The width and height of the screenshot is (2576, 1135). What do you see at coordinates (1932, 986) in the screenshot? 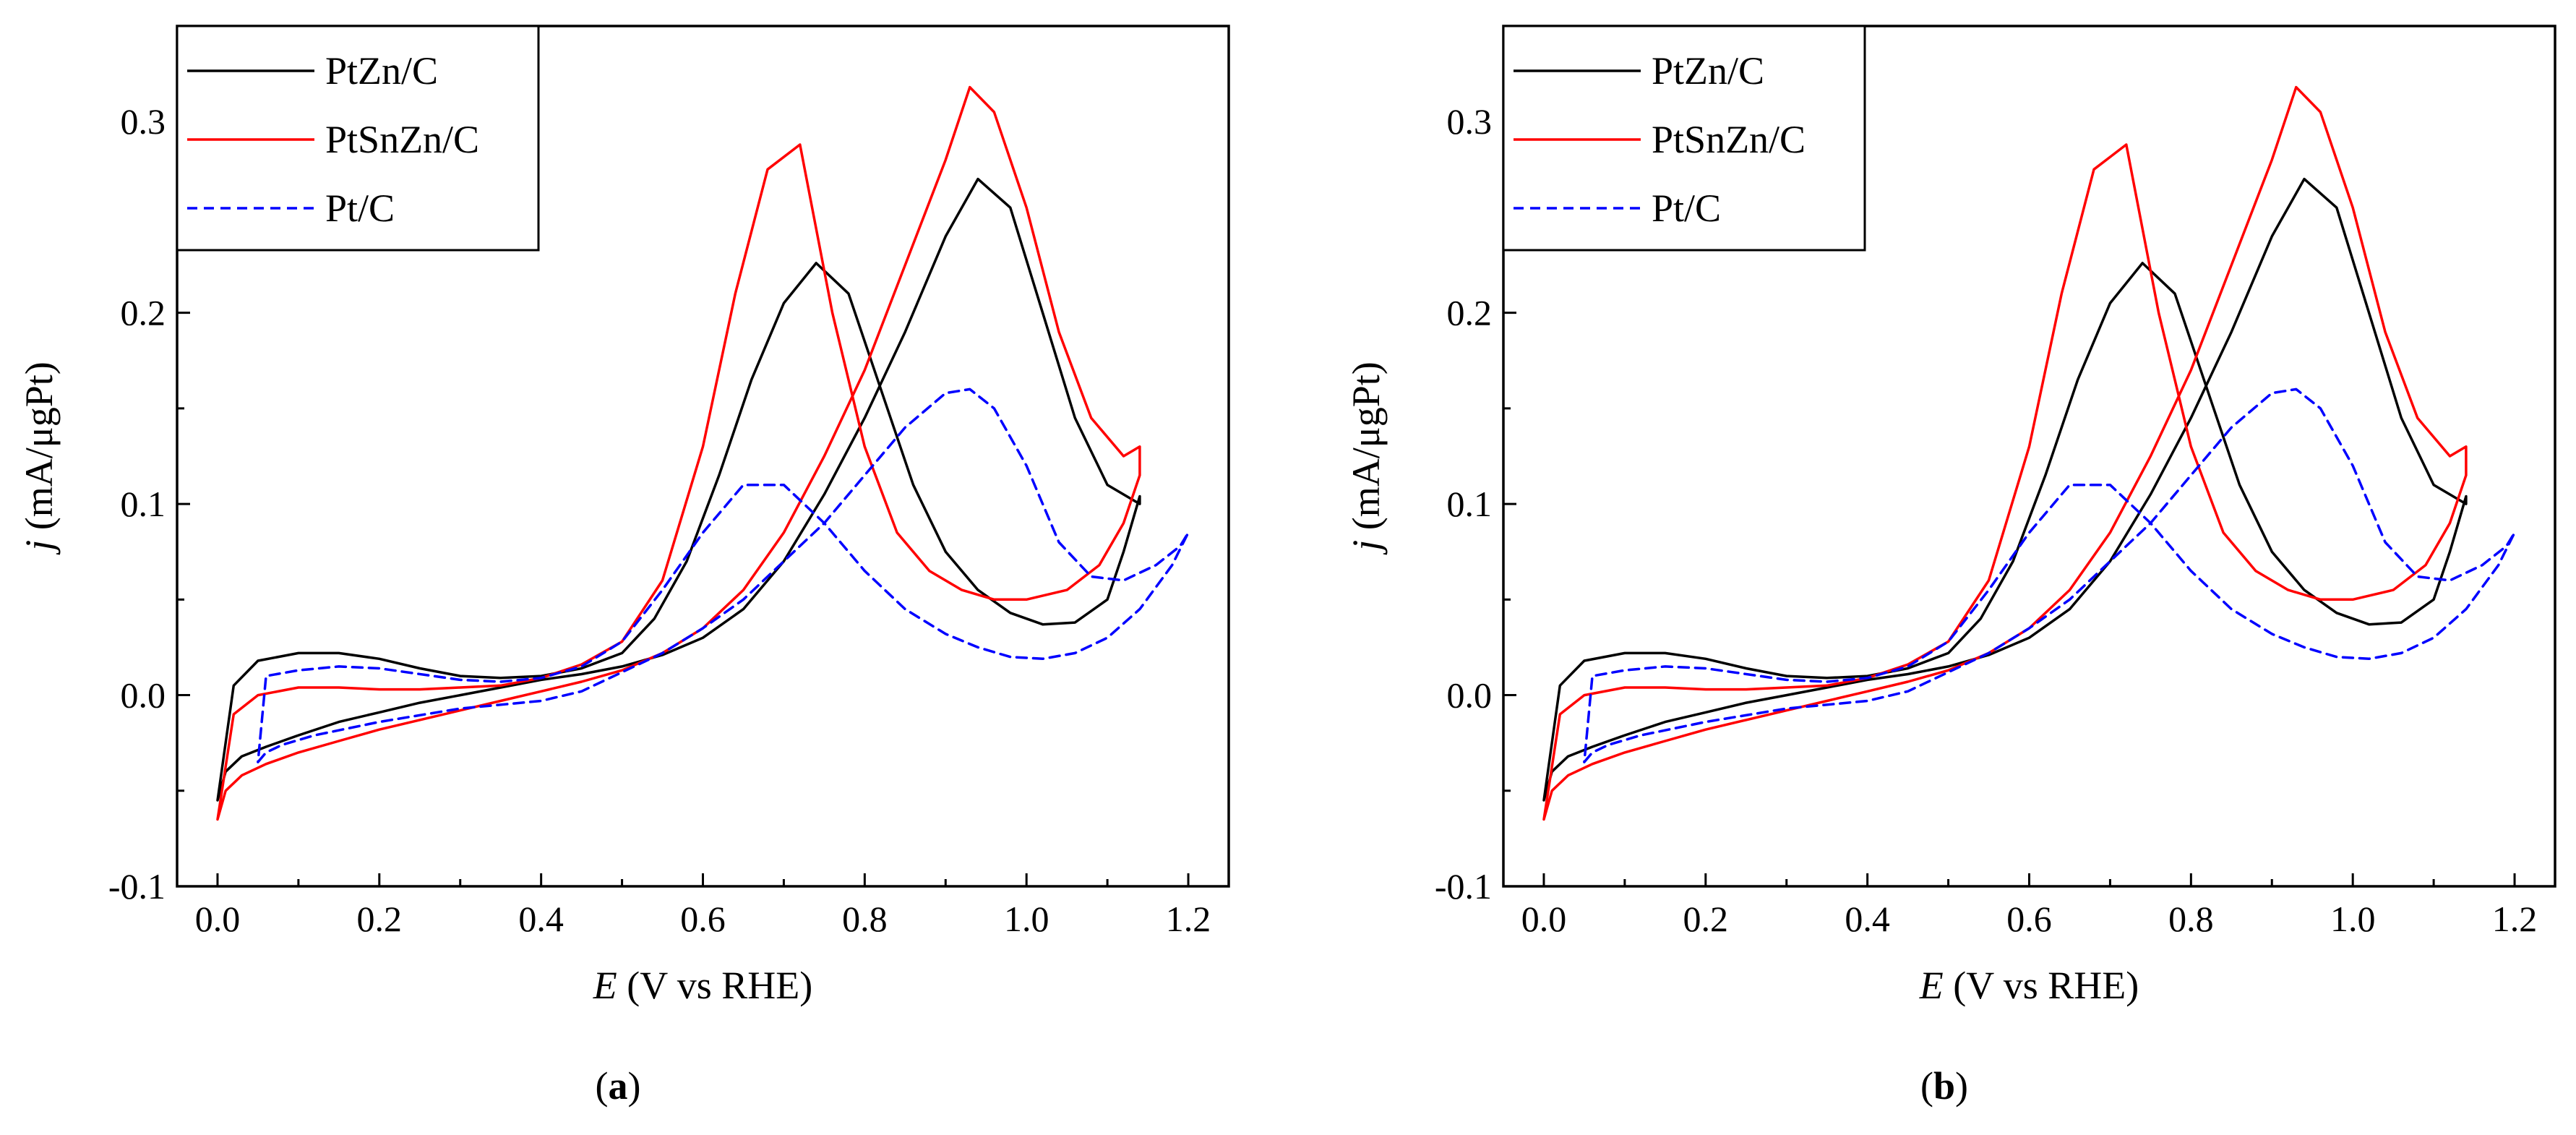
I see `panel-b-x-axis-variable: E` at bounding box center [1932, 986].